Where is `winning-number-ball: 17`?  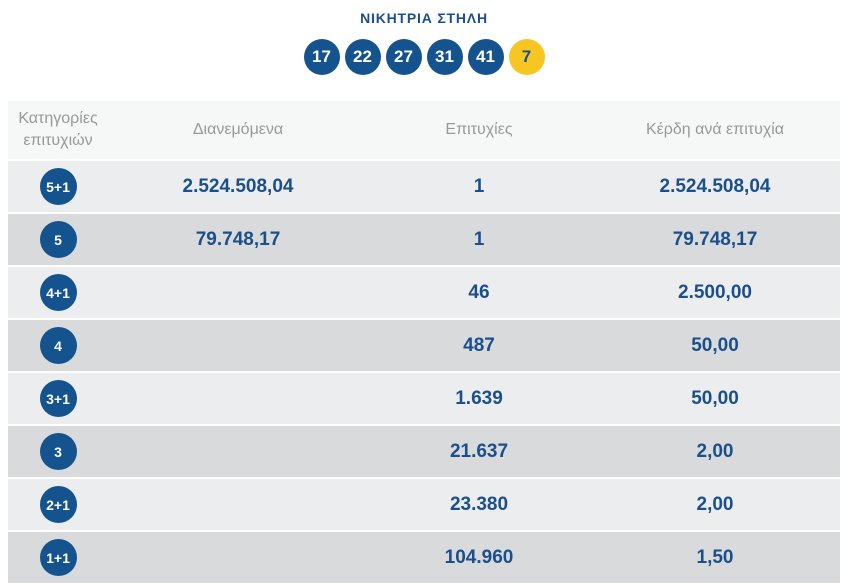
winning-number-ball: 17 is located at coordinates (321, 57).